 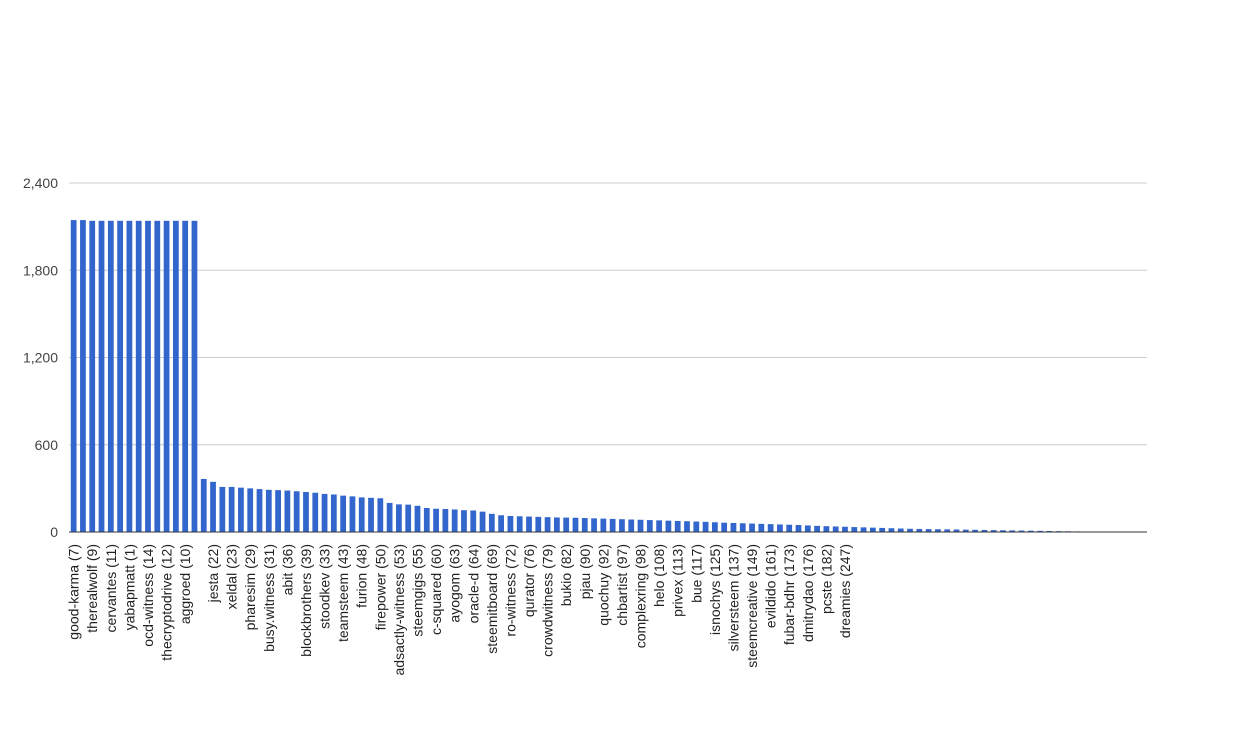 I want to click on x-tick-label: yabapmatt (1), so click(x=129, y=587).